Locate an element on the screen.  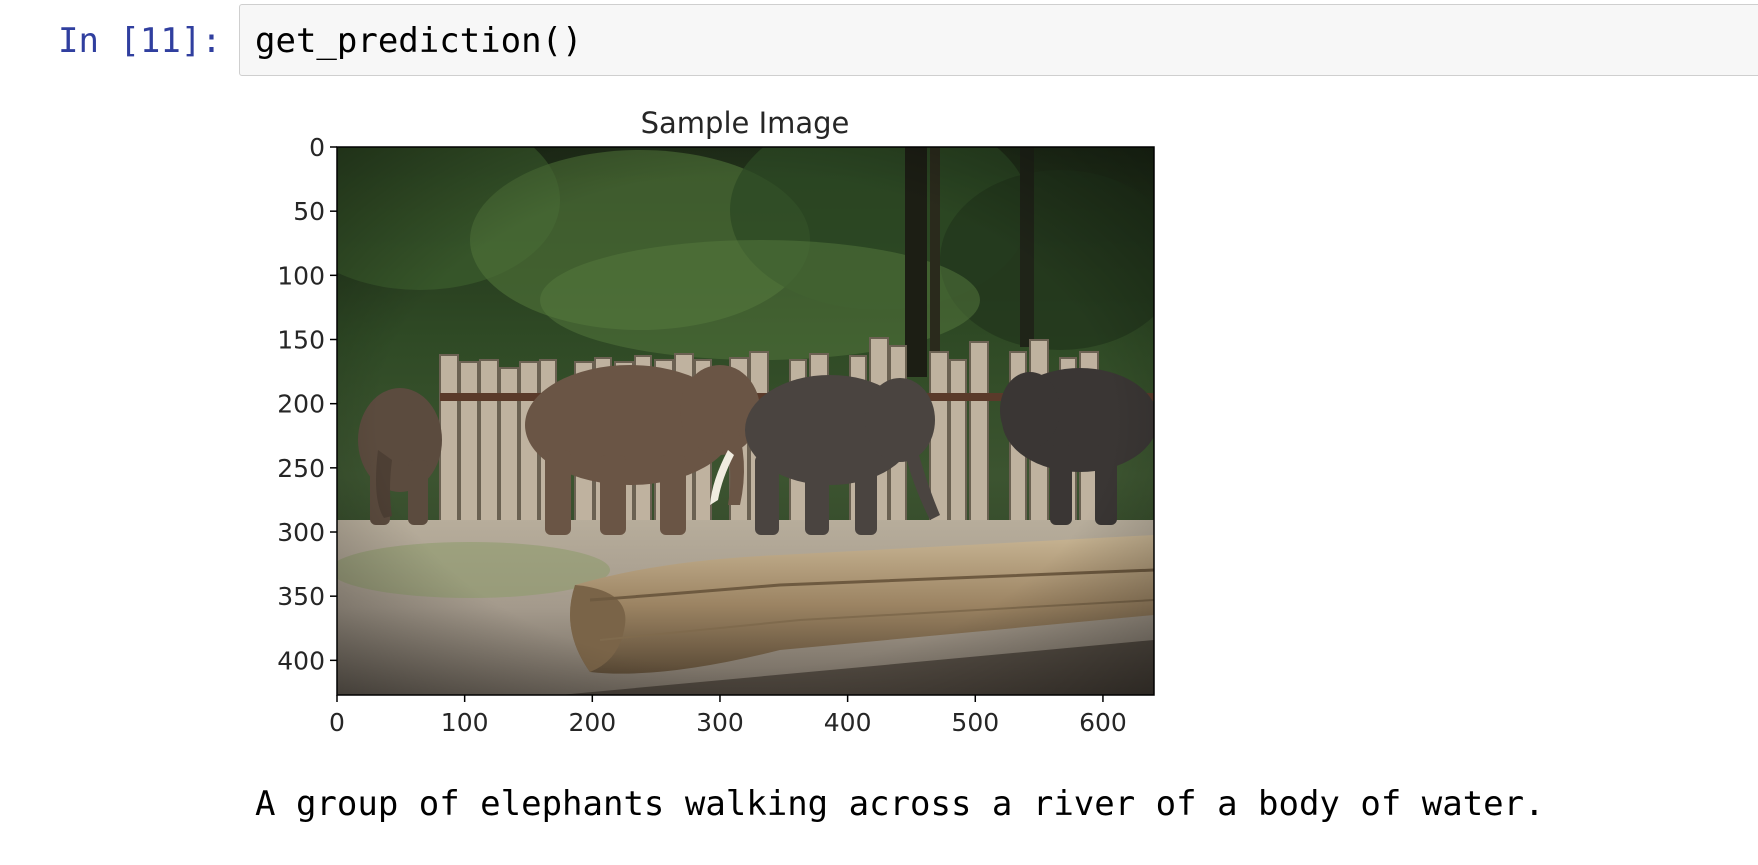
x-tick-label: 200 is located at coordinates (592, 722).